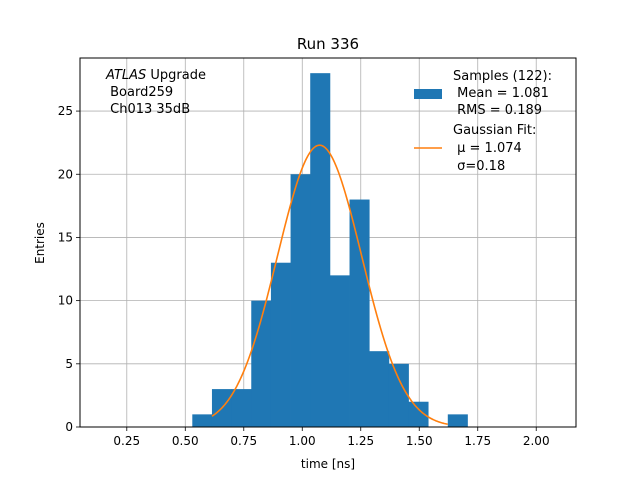 This screenshot has height=480, width=640. What do you see at coordinates (360, 441) in the screenshot?
I see `x-tick-label: 1.25` at bounding box center [360, 441].